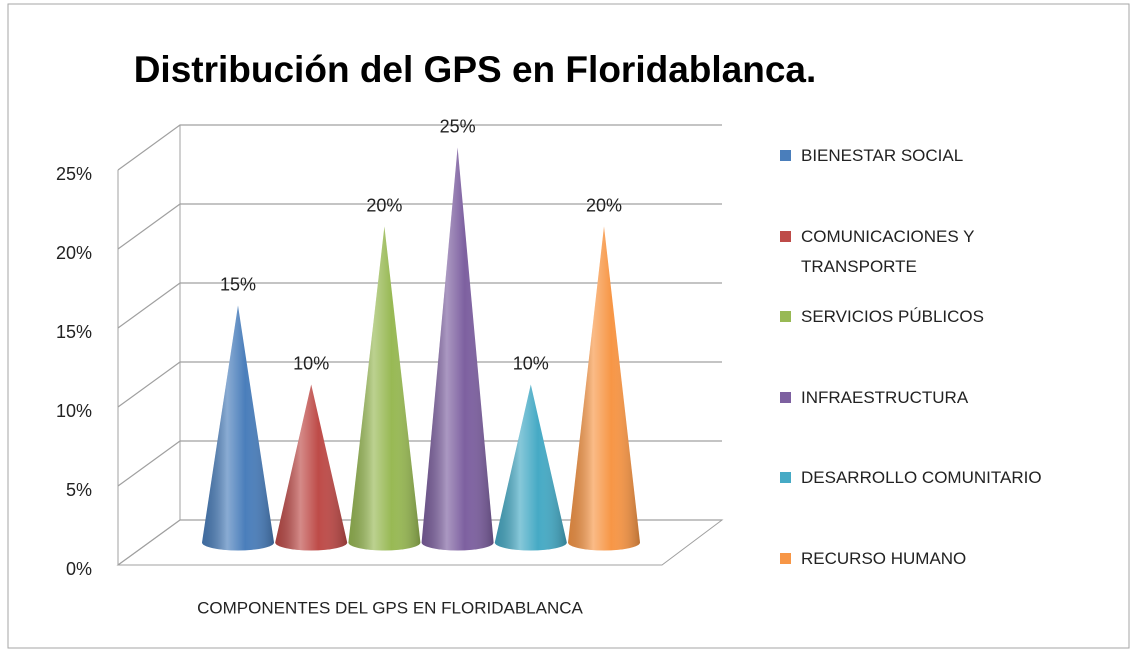  Describe the element at coordinates (74, 174) in the screenshot. I see `y-tick-label: 25%` at that location.